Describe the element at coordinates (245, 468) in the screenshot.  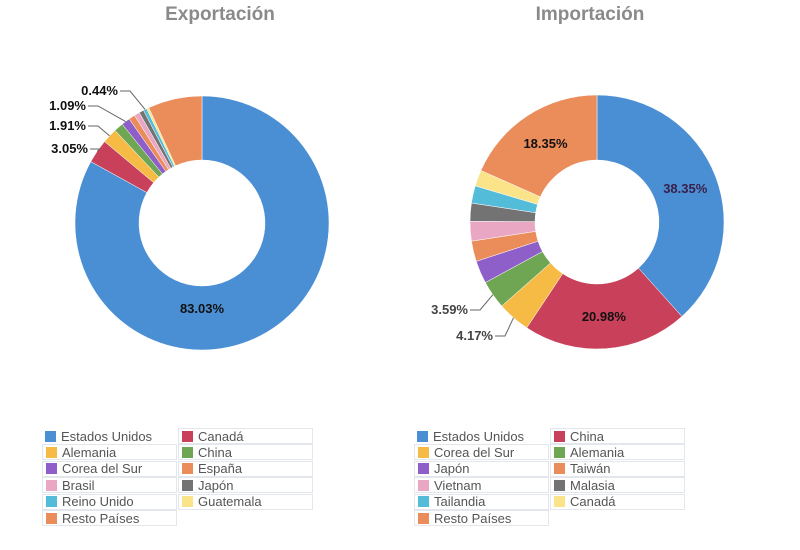
I see `legend-item: España` at that location.